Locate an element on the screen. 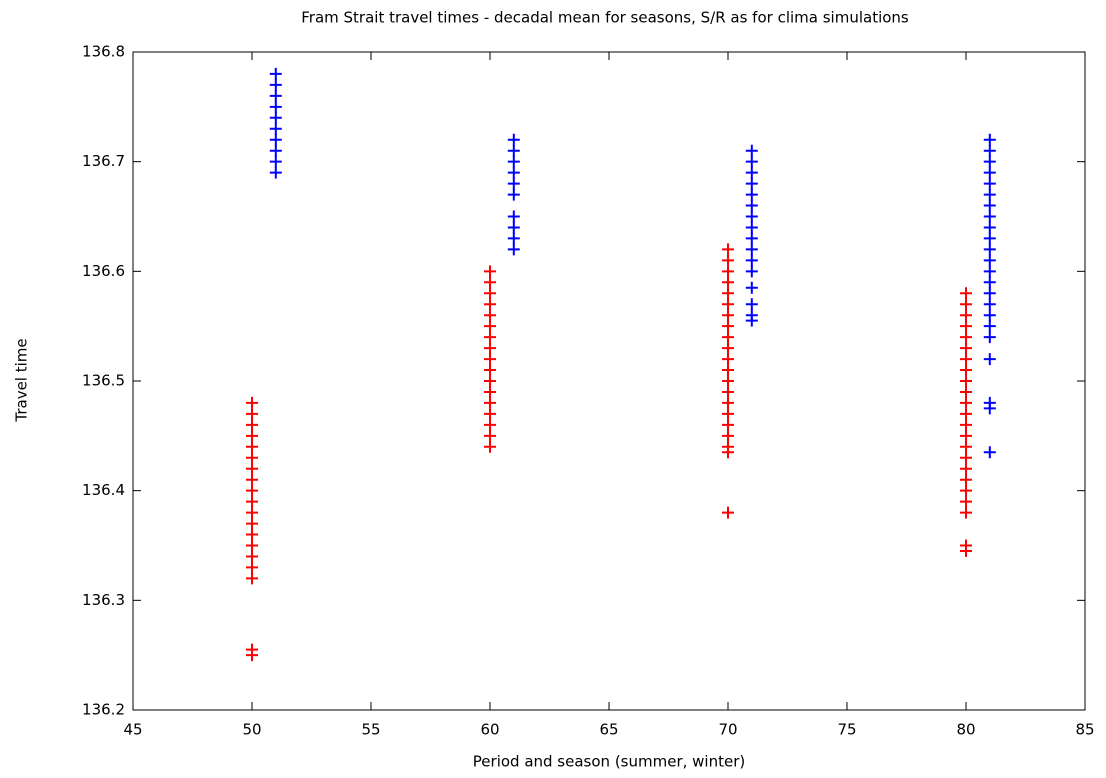 Image resolution: width=1106 pixels, height=778 pixels. x-tick-label: 70 is located at coordinates (727, 730).